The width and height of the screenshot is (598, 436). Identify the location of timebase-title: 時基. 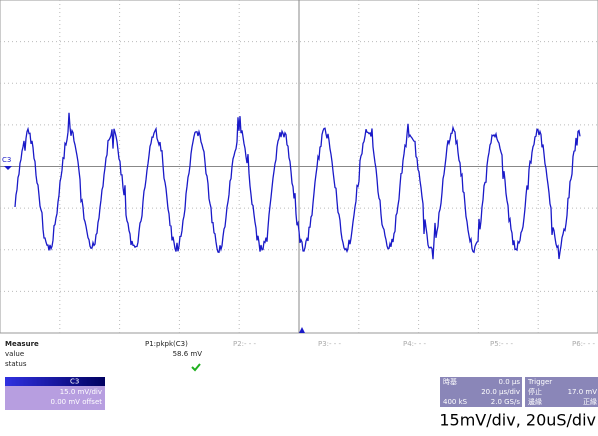
(450, 381).